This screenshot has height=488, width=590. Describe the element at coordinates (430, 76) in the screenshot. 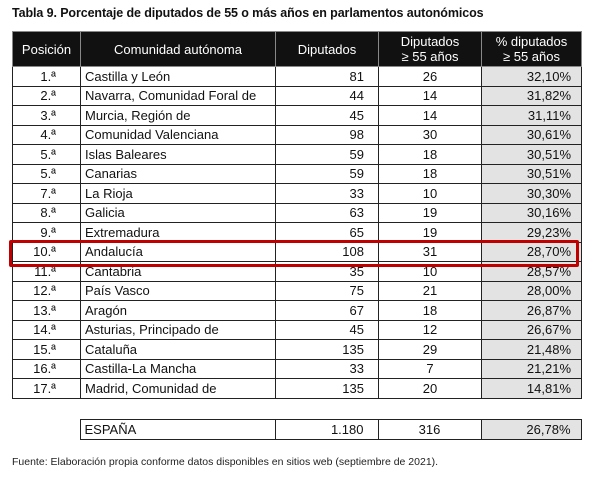

I see `row-diputados-55: 26` at that location.